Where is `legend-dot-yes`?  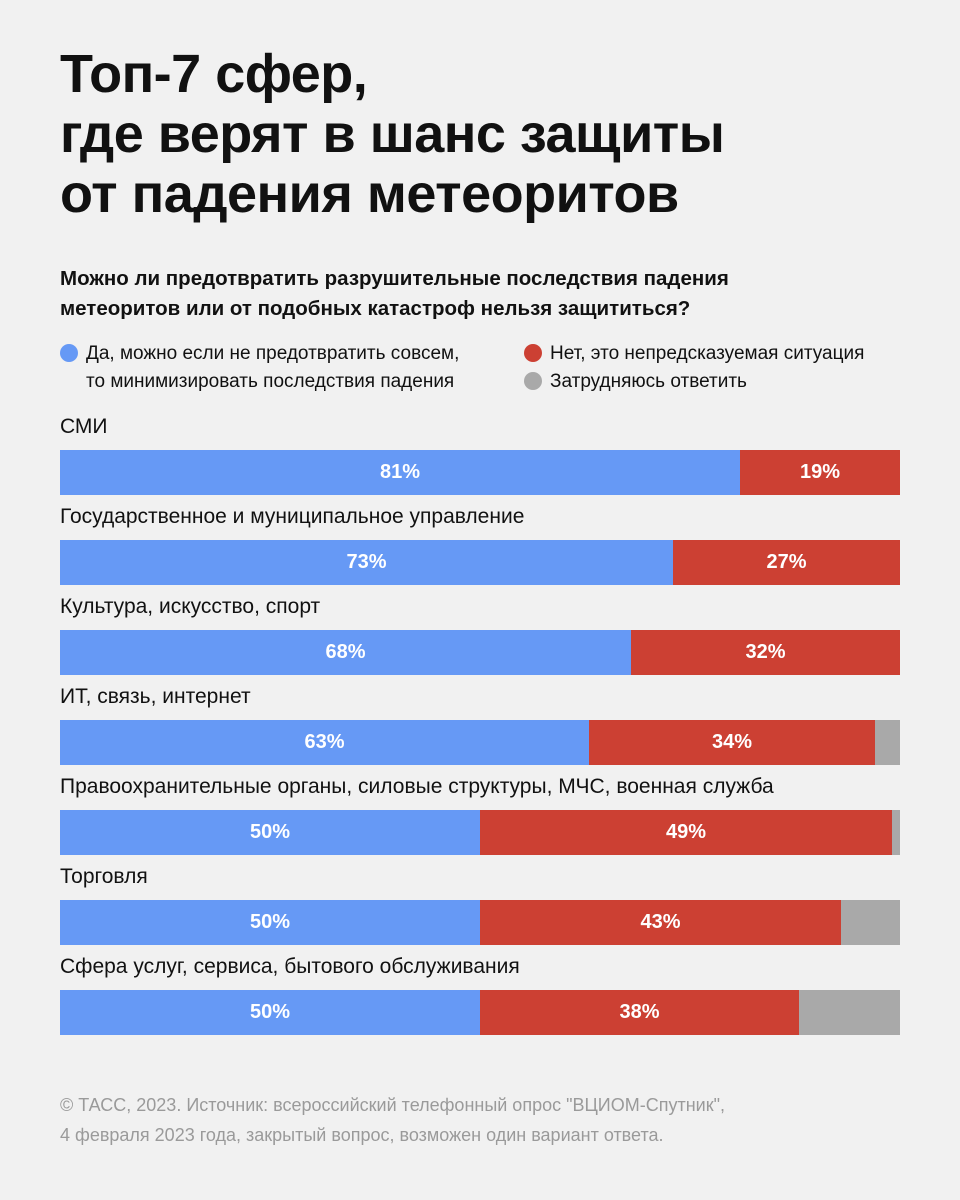
legend-dot-yes is located at coordinates (69, 353).